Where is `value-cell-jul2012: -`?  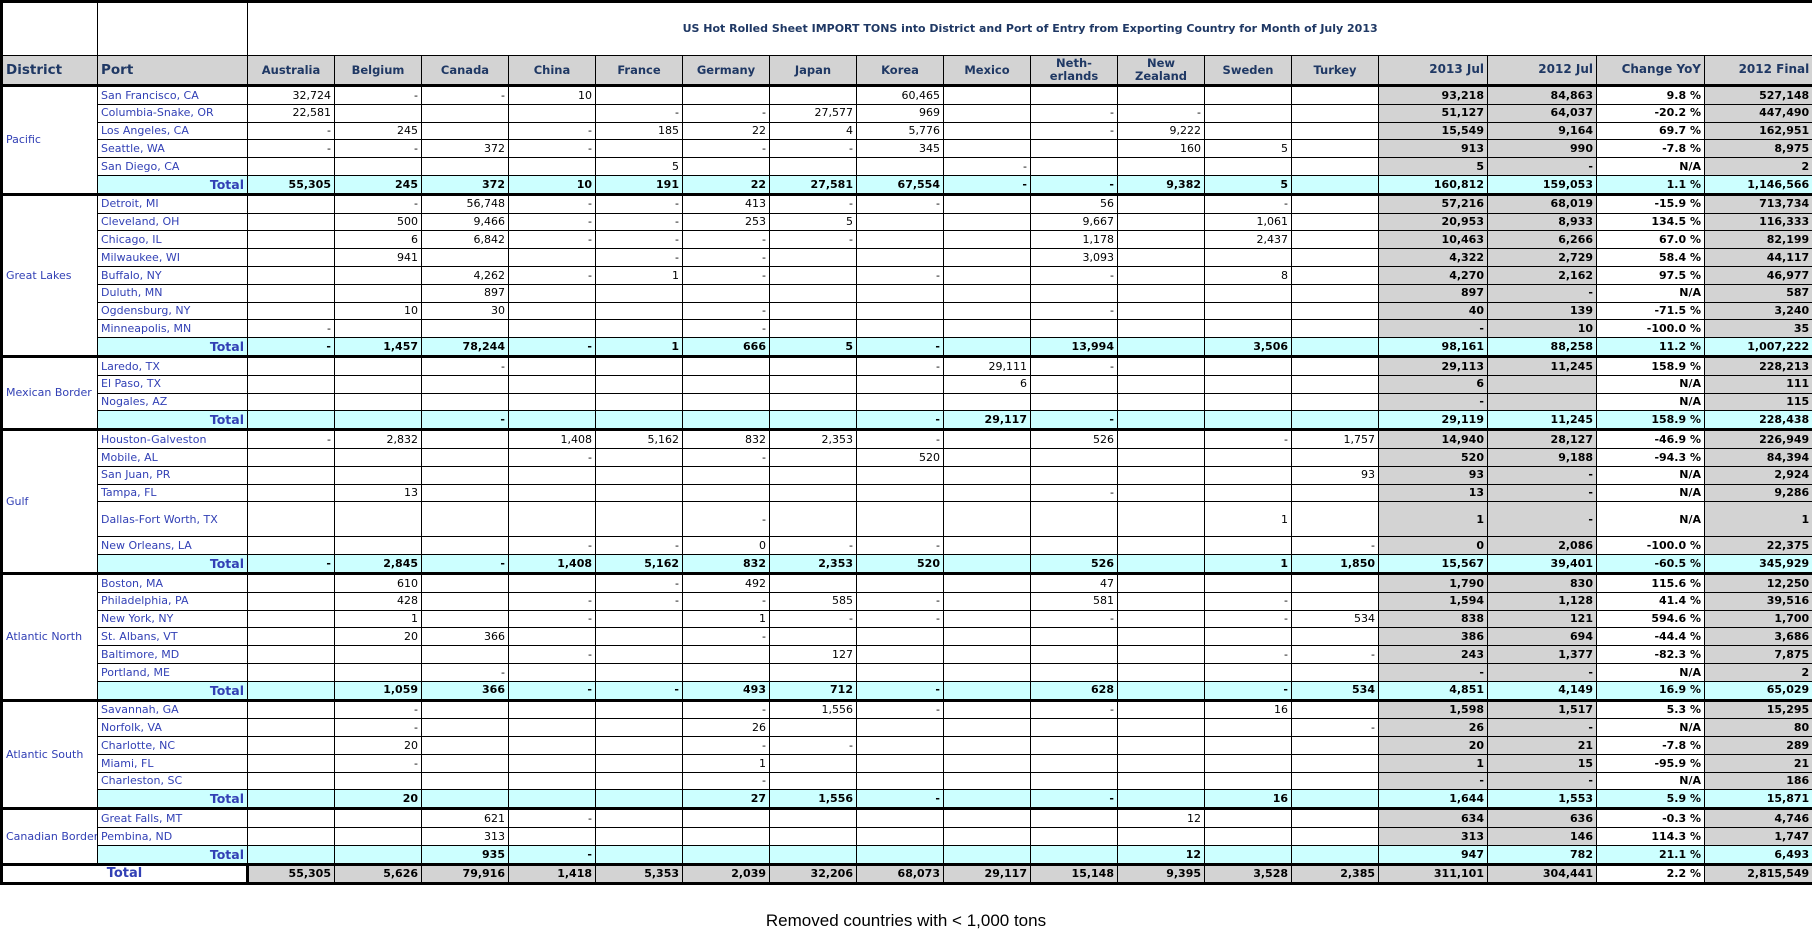 value-cell-jul2012: - is located at coordinates (1542, 493).